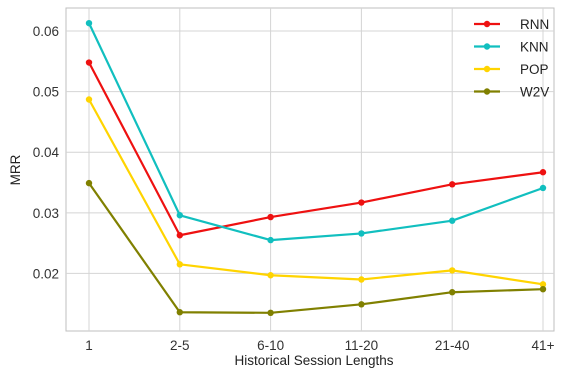  What do you see at coordinates (46, 273) in the screenshot?
I see `y-tick-label: 0.02` at bounding box center [46, 273].